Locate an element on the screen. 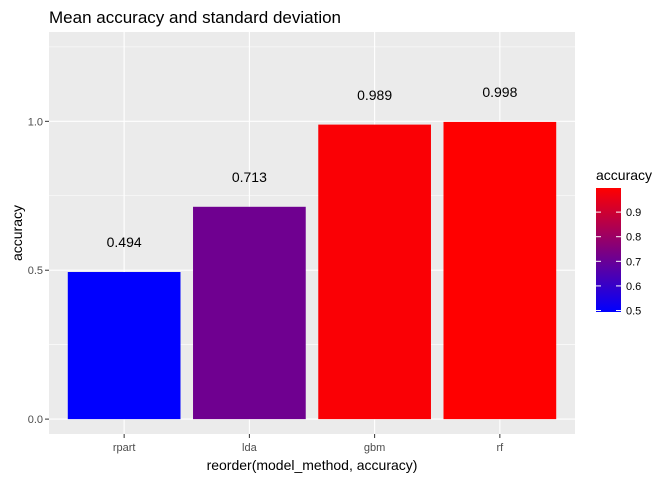 This screenshot has width=672, height=480. x-tick-label: gbm is located at coordinates (374, 448).